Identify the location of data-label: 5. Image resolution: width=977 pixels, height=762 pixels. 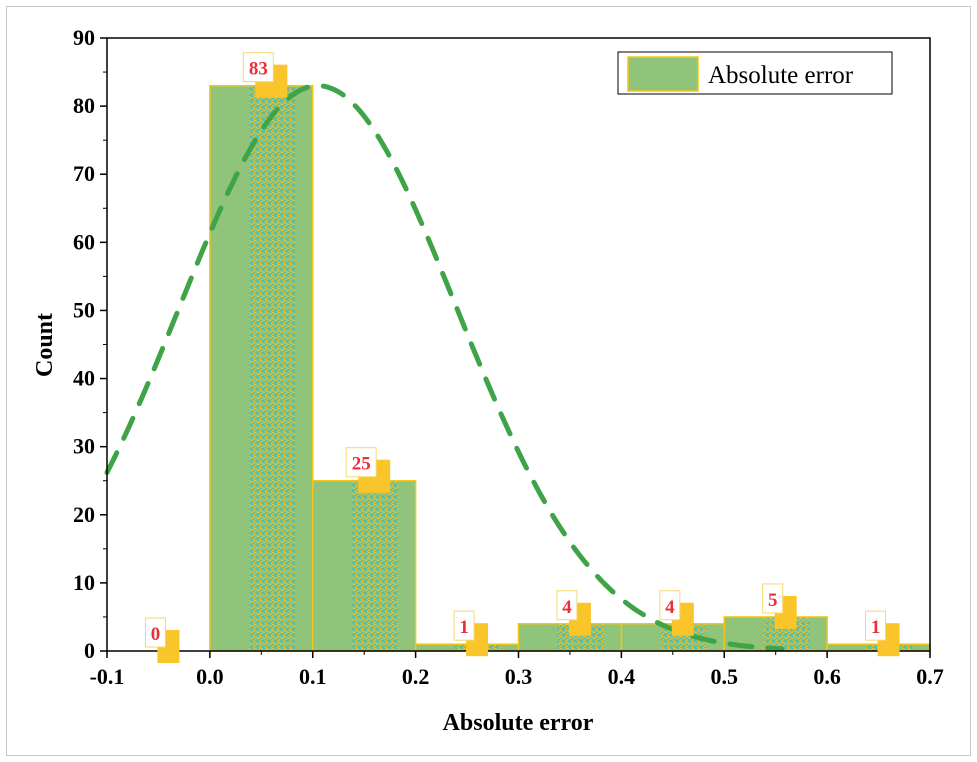
(773, 600).